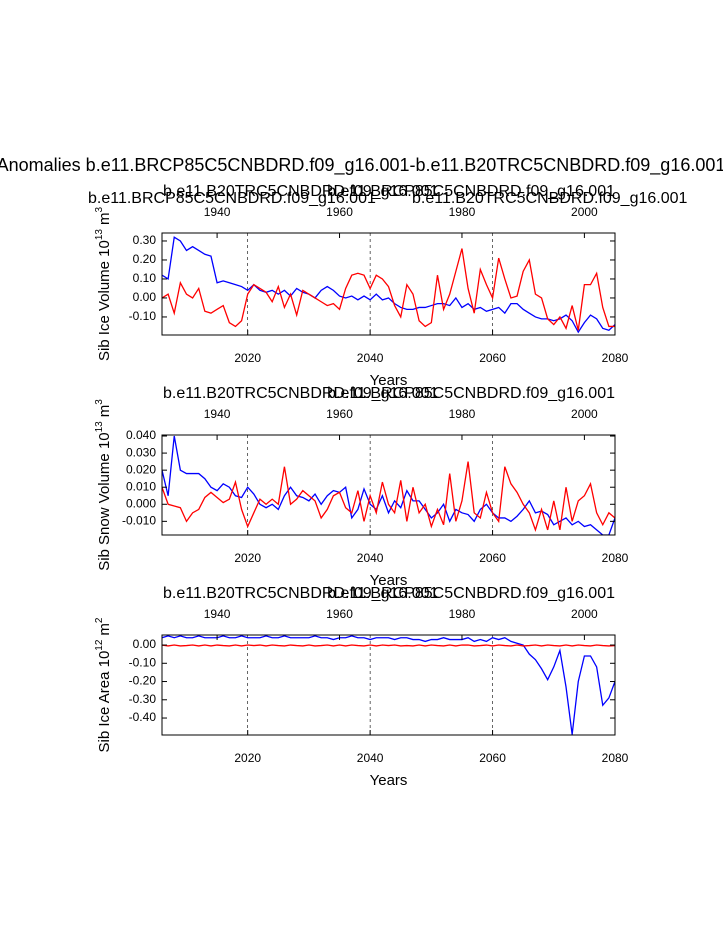  I want to click on y-label-text: Sib Snow Volume 10, so click(104, 501).